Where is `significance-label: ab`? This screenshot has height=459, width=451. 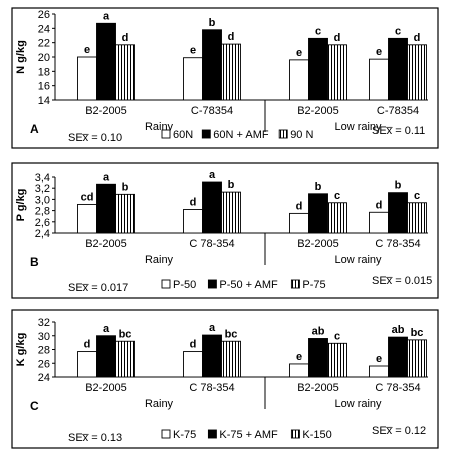 significance-label: ab is located at coordinates (398, 330).